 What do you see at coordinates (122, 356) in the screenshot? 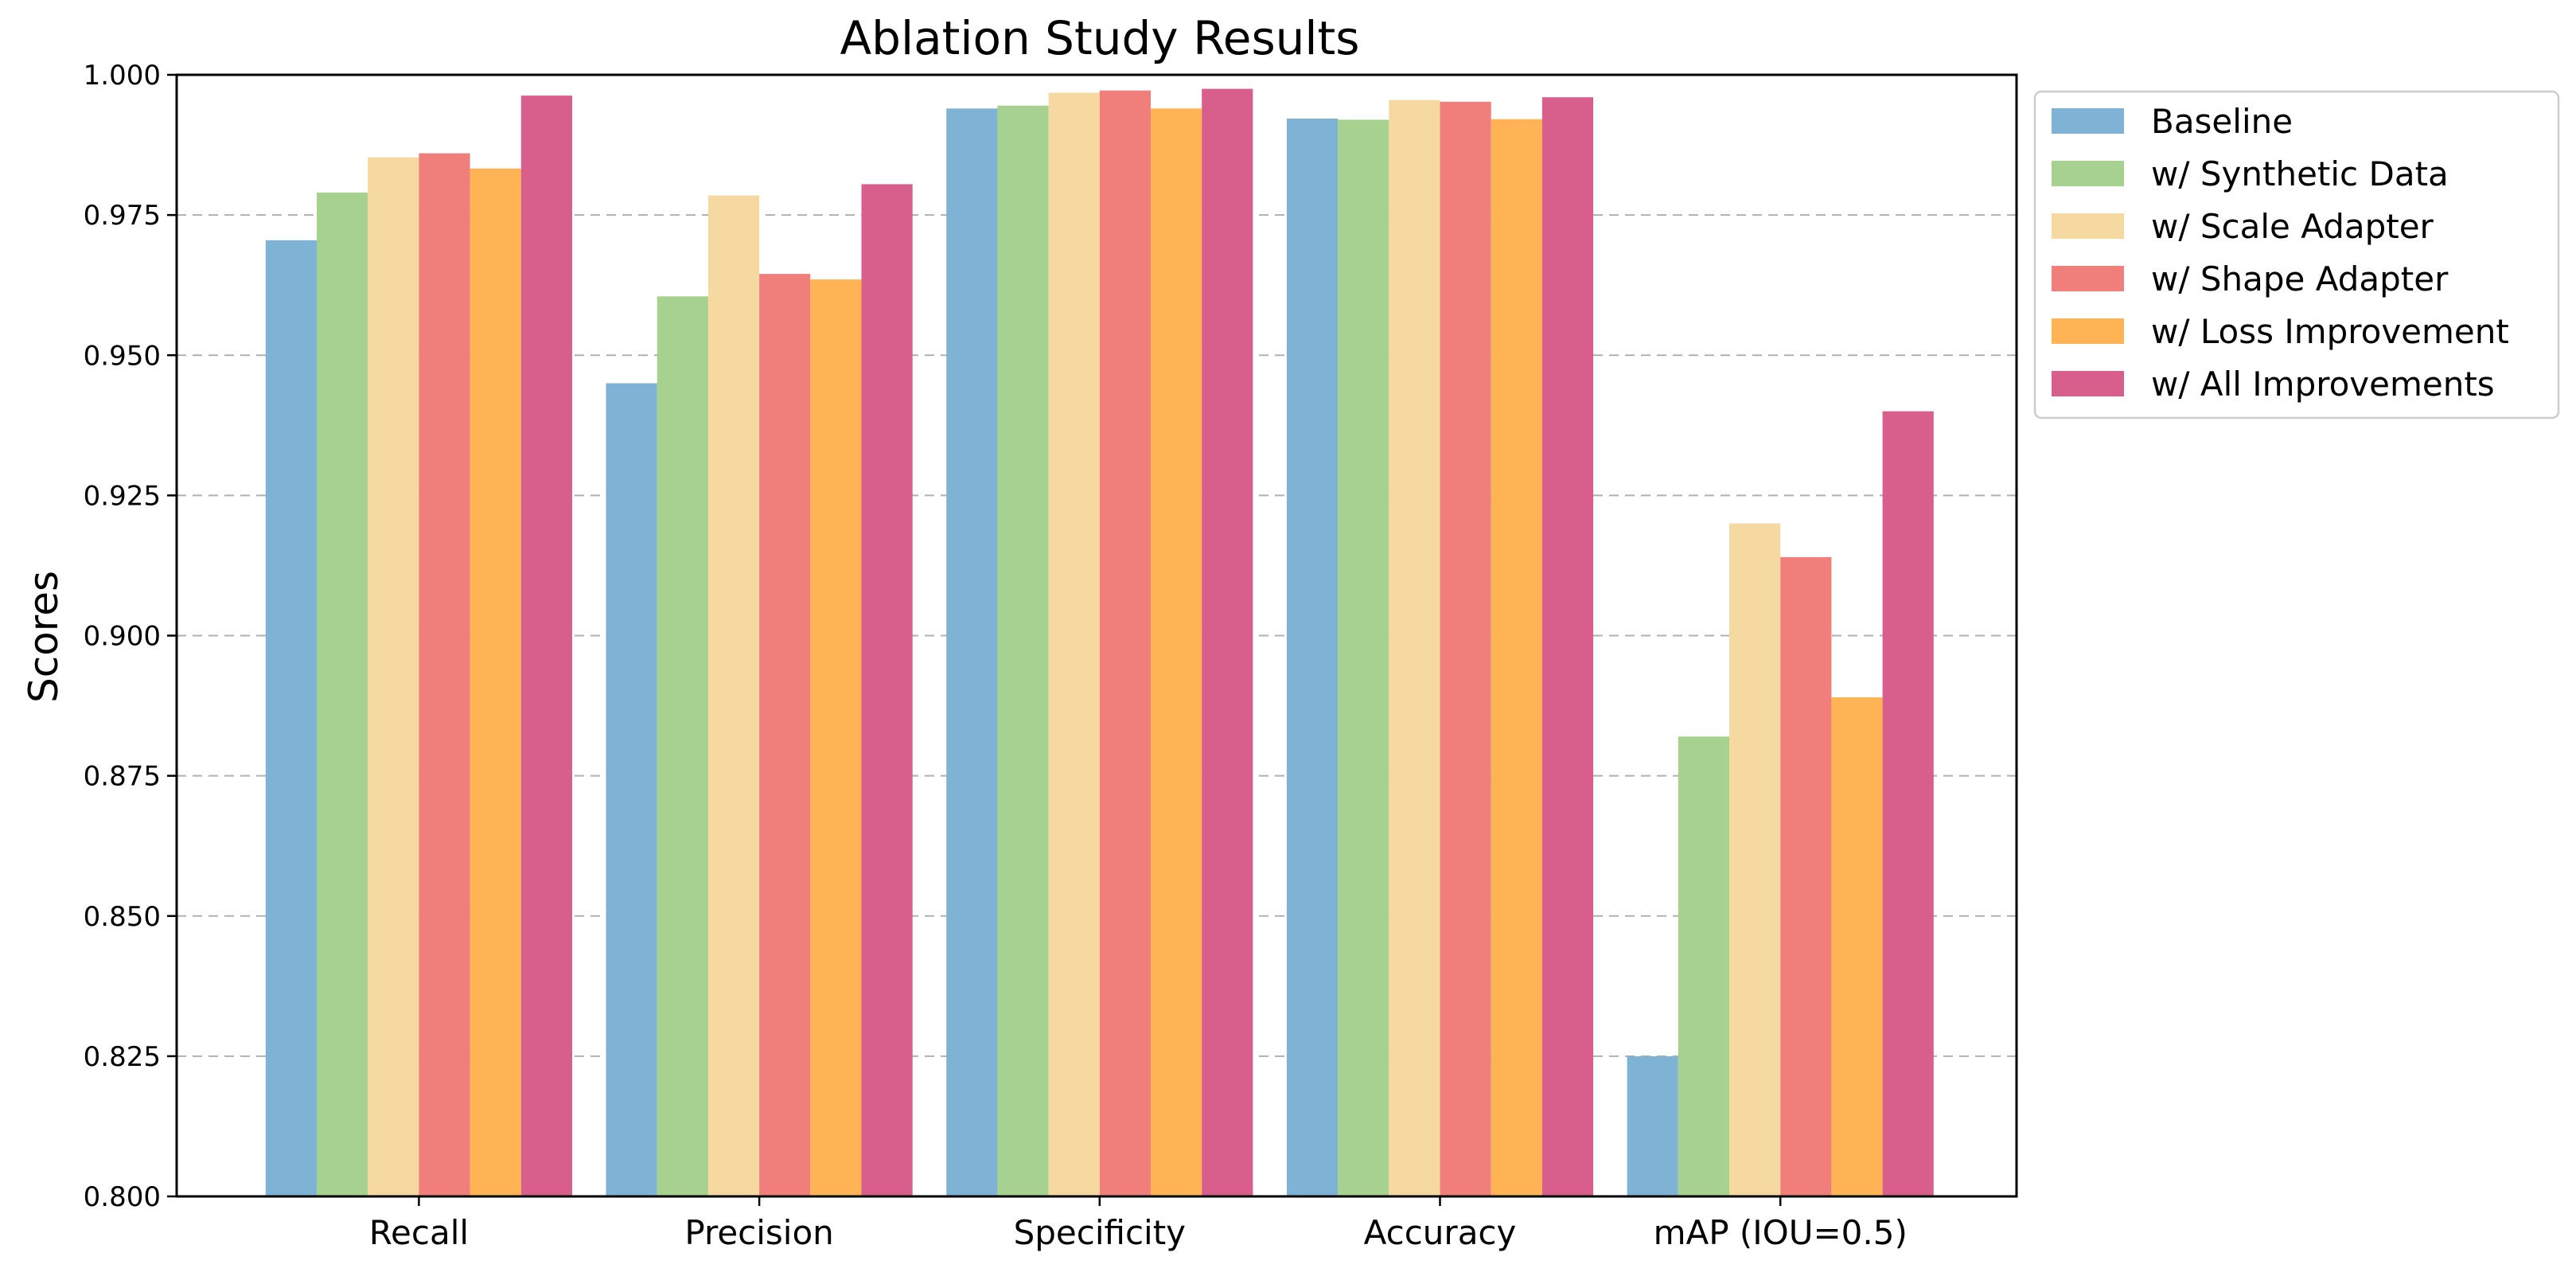
I see `y-tick-label: 0.950` at bounding box center [122, 356].